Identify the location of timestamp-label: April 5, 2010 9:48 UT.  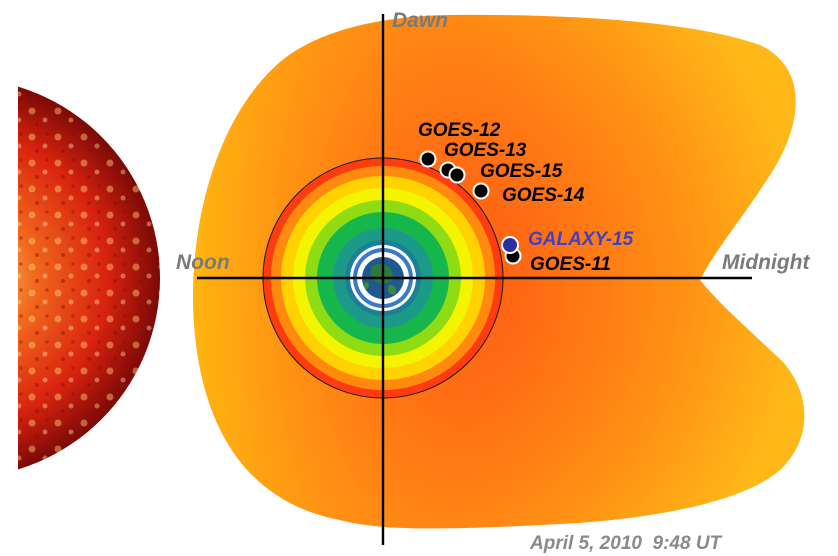
(626, 543).